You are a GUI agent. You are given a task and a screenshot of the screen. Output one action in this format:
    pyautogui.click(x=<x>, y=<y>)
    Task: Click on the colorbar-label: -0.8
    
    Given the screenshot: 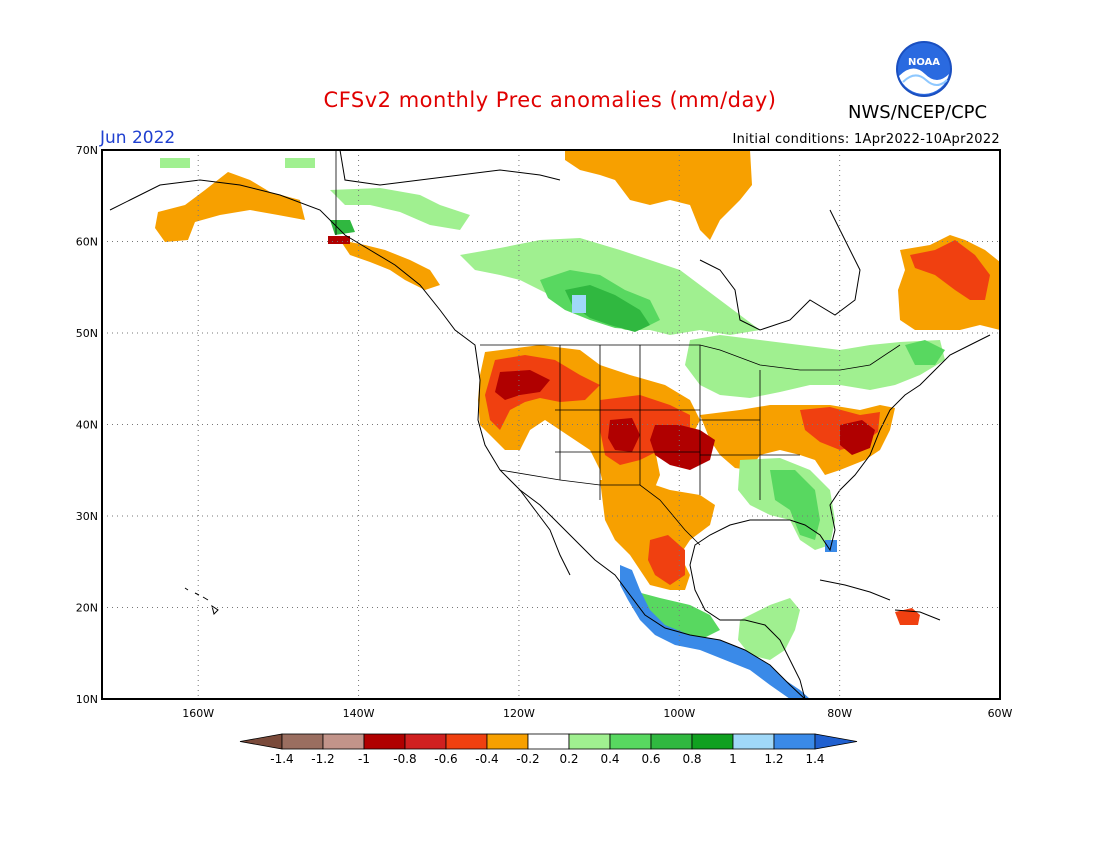 What is the action you would take?
    pyautogui.click(x=404, y=759)
    